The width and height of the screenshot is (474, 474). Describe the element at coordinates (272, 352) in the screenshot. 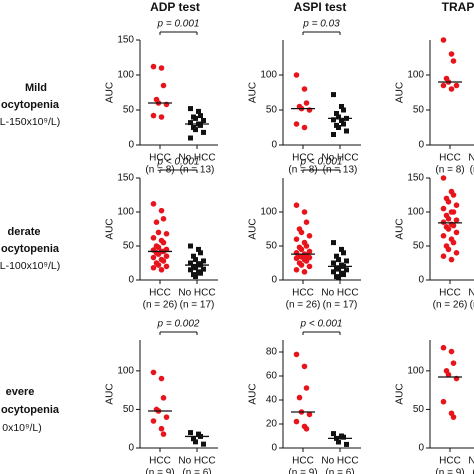

I see `y-tick-label: 80` at that location.